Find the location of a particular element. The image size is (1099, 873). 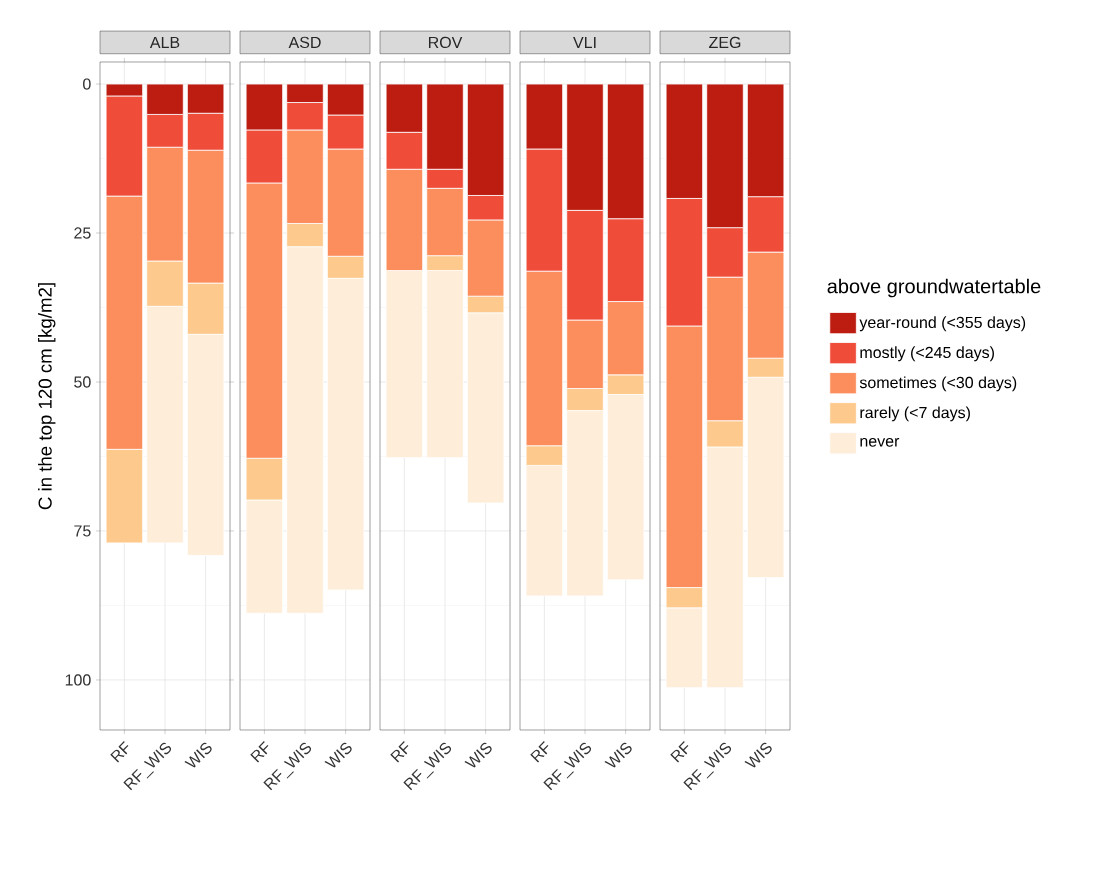

chart-title: ROV is located at coordinates (445, 42).